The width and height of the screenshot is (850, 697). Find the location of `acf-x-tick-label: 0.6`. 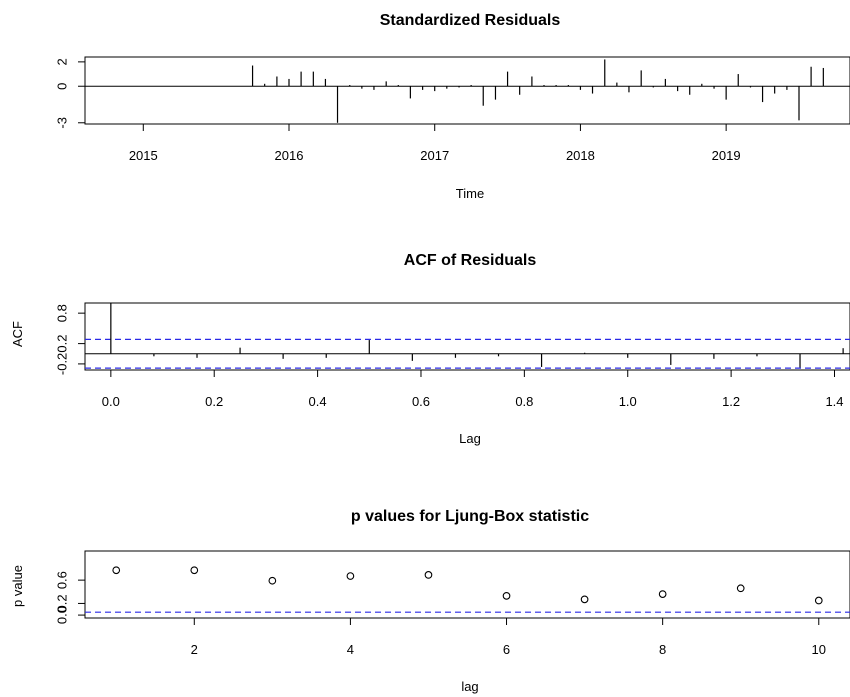

acf-x-tick-label: 0.6 is located at coordinates (421, 401).